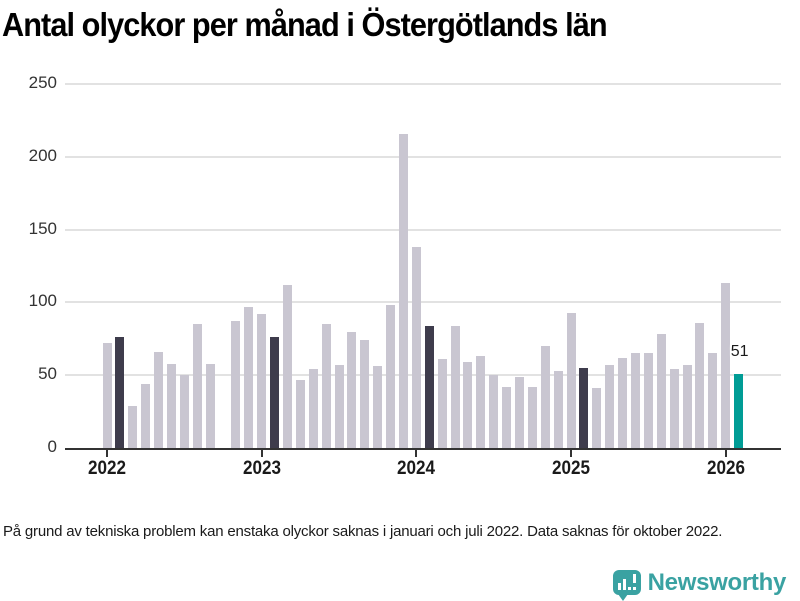  Describe the element at coordinates (634, 588) in the screenshot. I see `logo-exclamation-dot` at that location.